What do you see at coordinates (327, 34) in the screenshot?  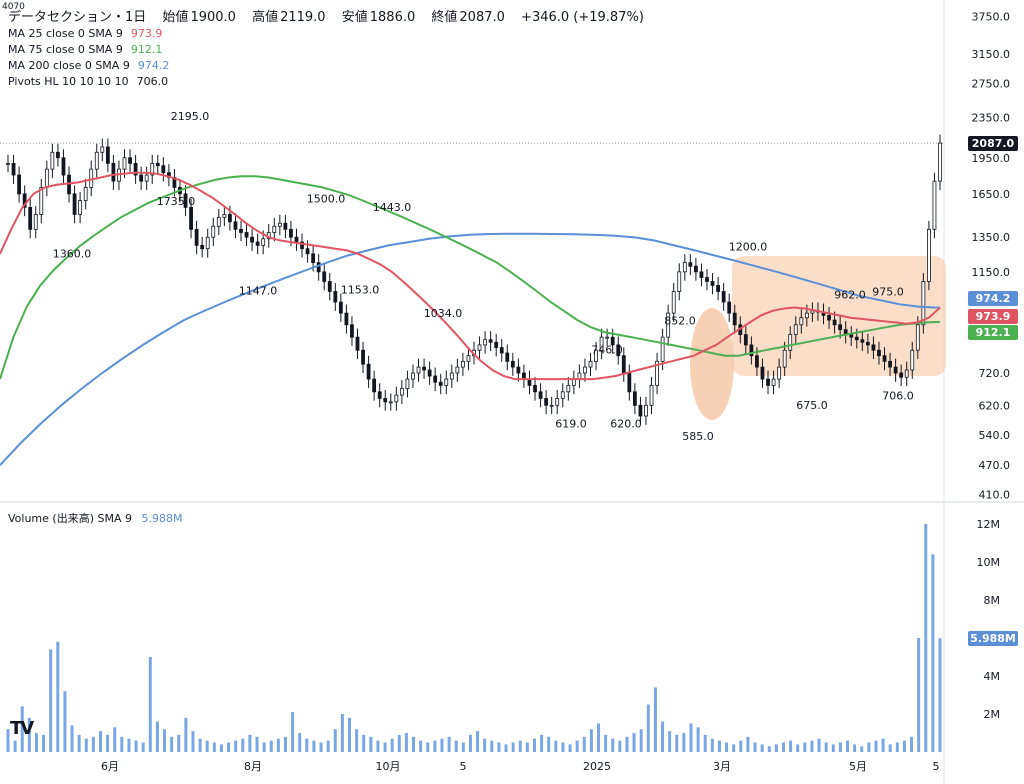 I see `indicator-ma25: MA 25 close 0 SMA 9 973.9` at bounding box center [327, 34].